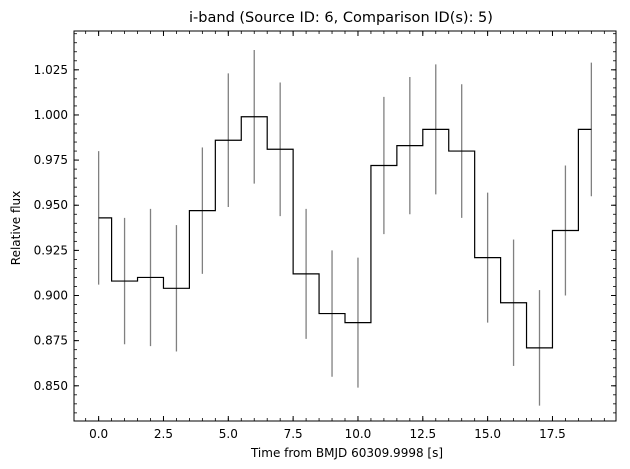 This screenshot has height=469, width=630. Describe the element at coordinates (51, 70) in the screenshot. I see `y-tick-label: 1.025` at that location.